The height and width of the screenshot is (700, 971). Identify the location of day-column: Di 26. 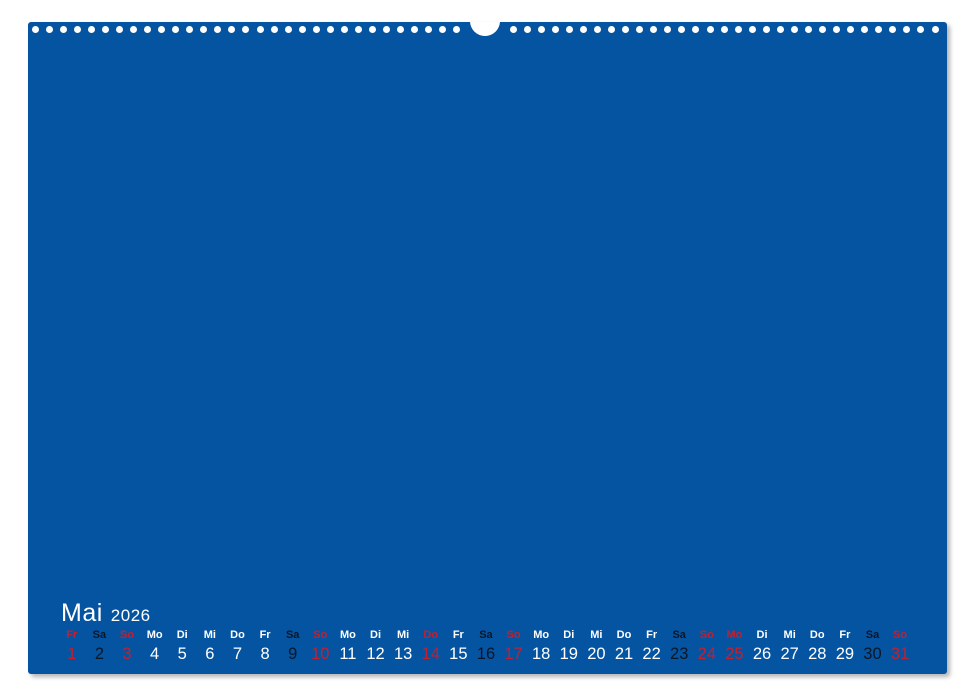
(762, 646).